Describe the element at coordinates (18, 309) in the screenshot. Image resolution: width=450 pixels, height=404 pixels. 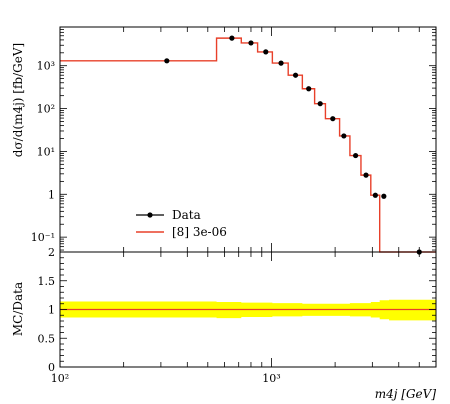
I see `ratio-y-axis-label: MC/Data` at that location.